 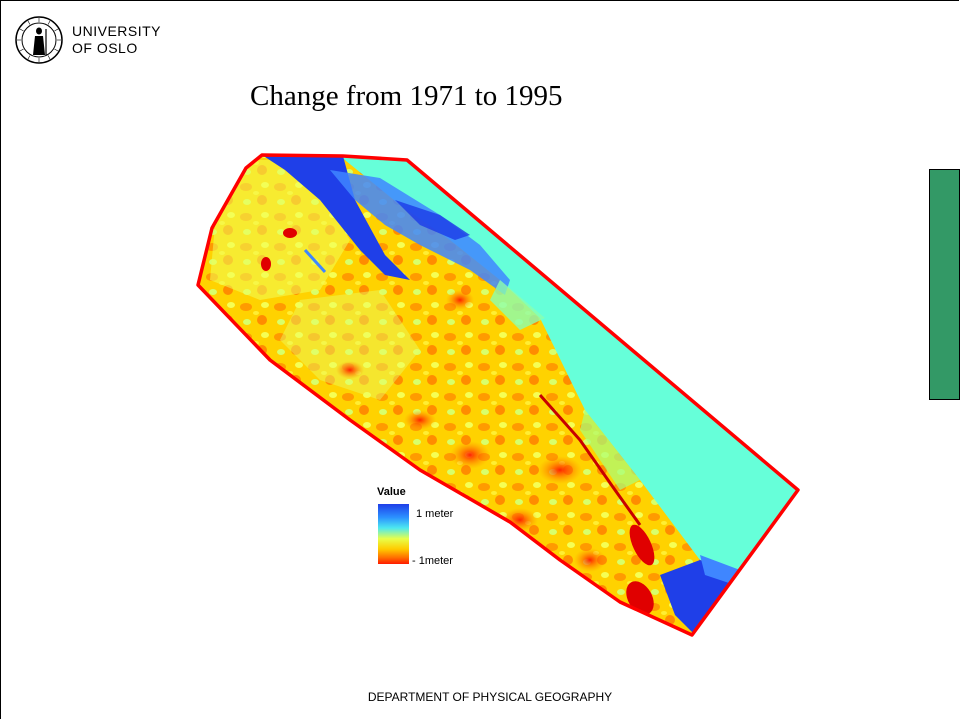 I want to click on legend-color-ramp, so click(x=393, y=534).